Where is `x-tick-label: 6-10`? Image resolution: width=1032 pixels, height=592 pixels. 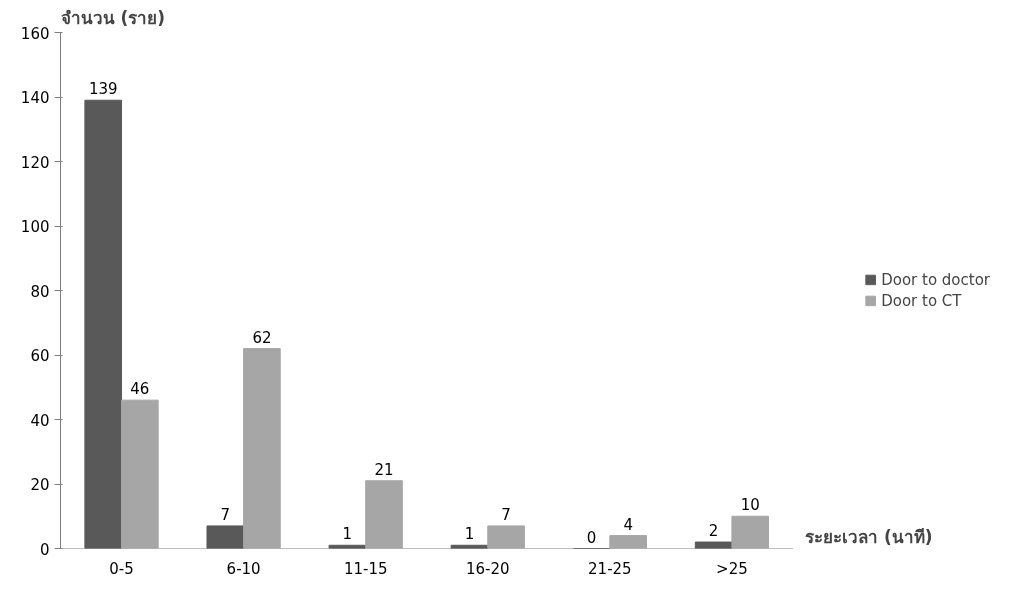
x-tick-label: 6-10 is located at coordinates (243, 568).